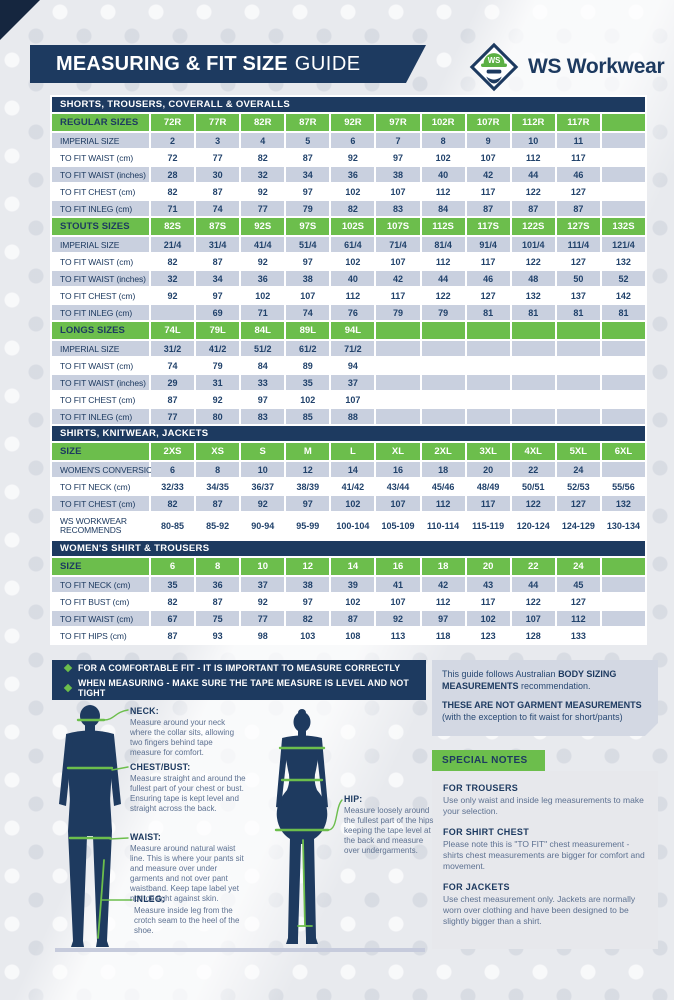 The image size is (674, 1000). What do you see at coordinates (353, 566) in the screenshot?
I see `size-code-cell: 14` at bounding box center [353, 566].